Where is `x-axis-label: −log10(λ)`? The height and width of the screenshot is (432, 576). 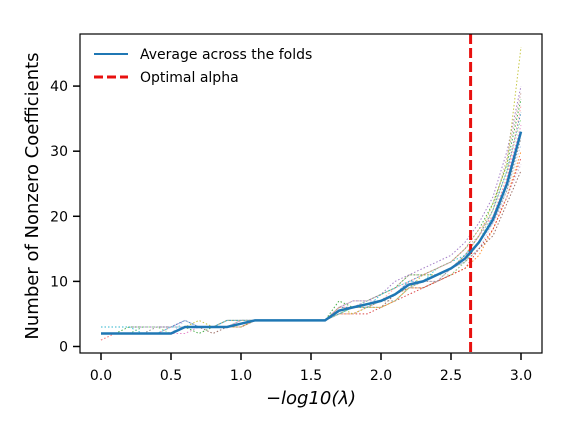 x-axis-label: −log10(λ) is located at coordinates (311, 398).